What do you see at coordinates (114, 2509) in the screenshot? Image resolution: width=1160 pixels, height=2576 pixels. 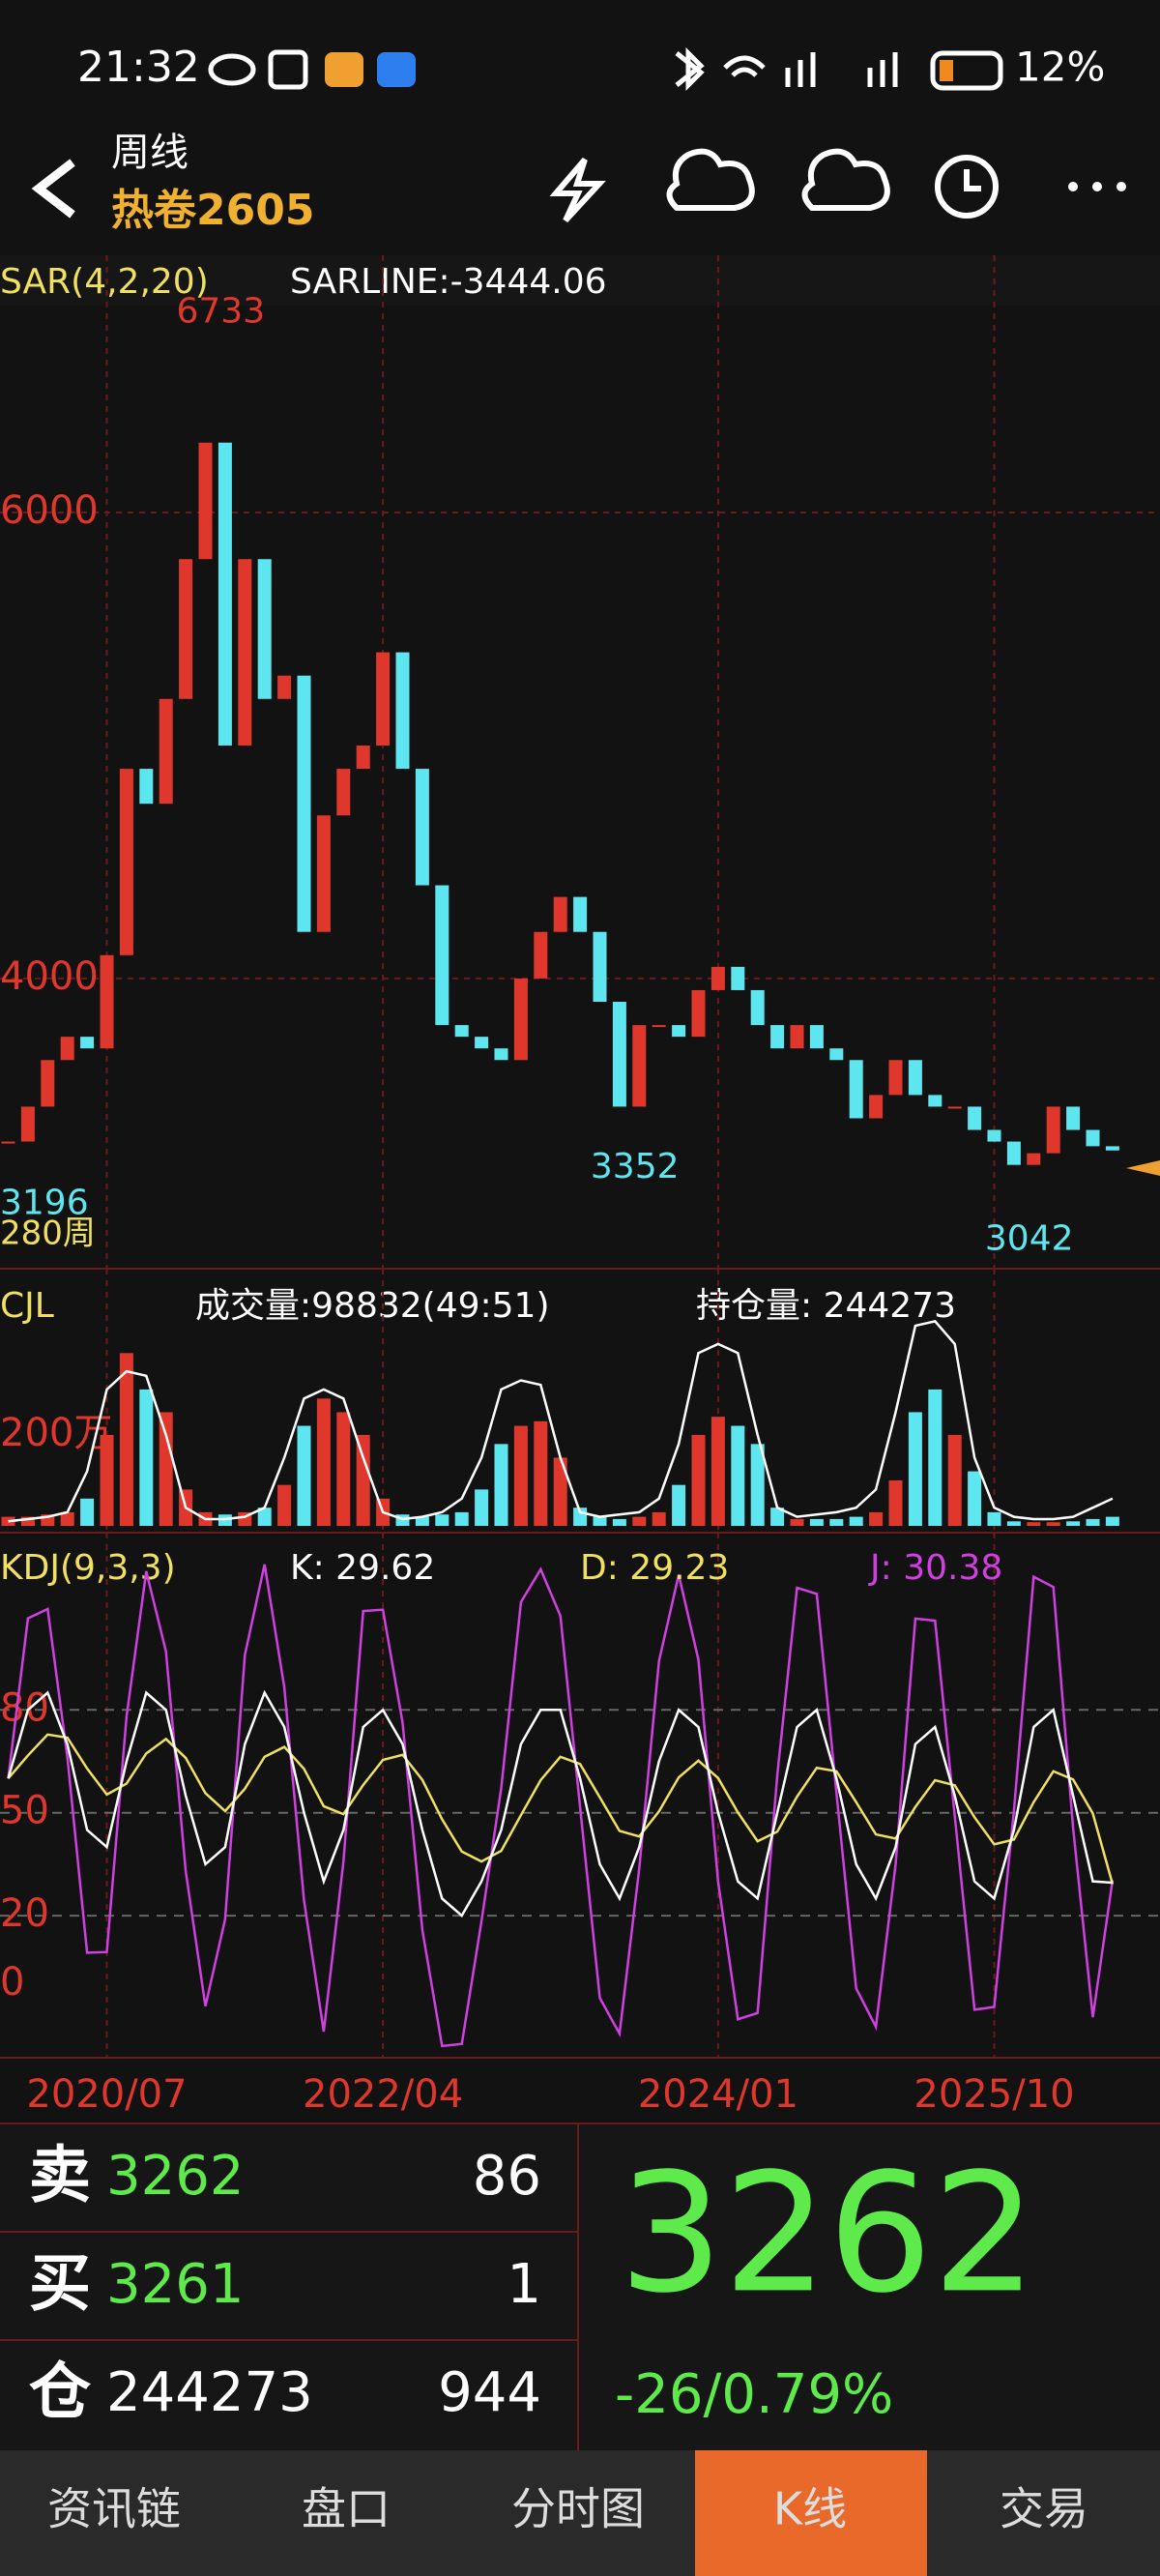 I see `tab: 资讯链` at bounding box center [114, 2509].